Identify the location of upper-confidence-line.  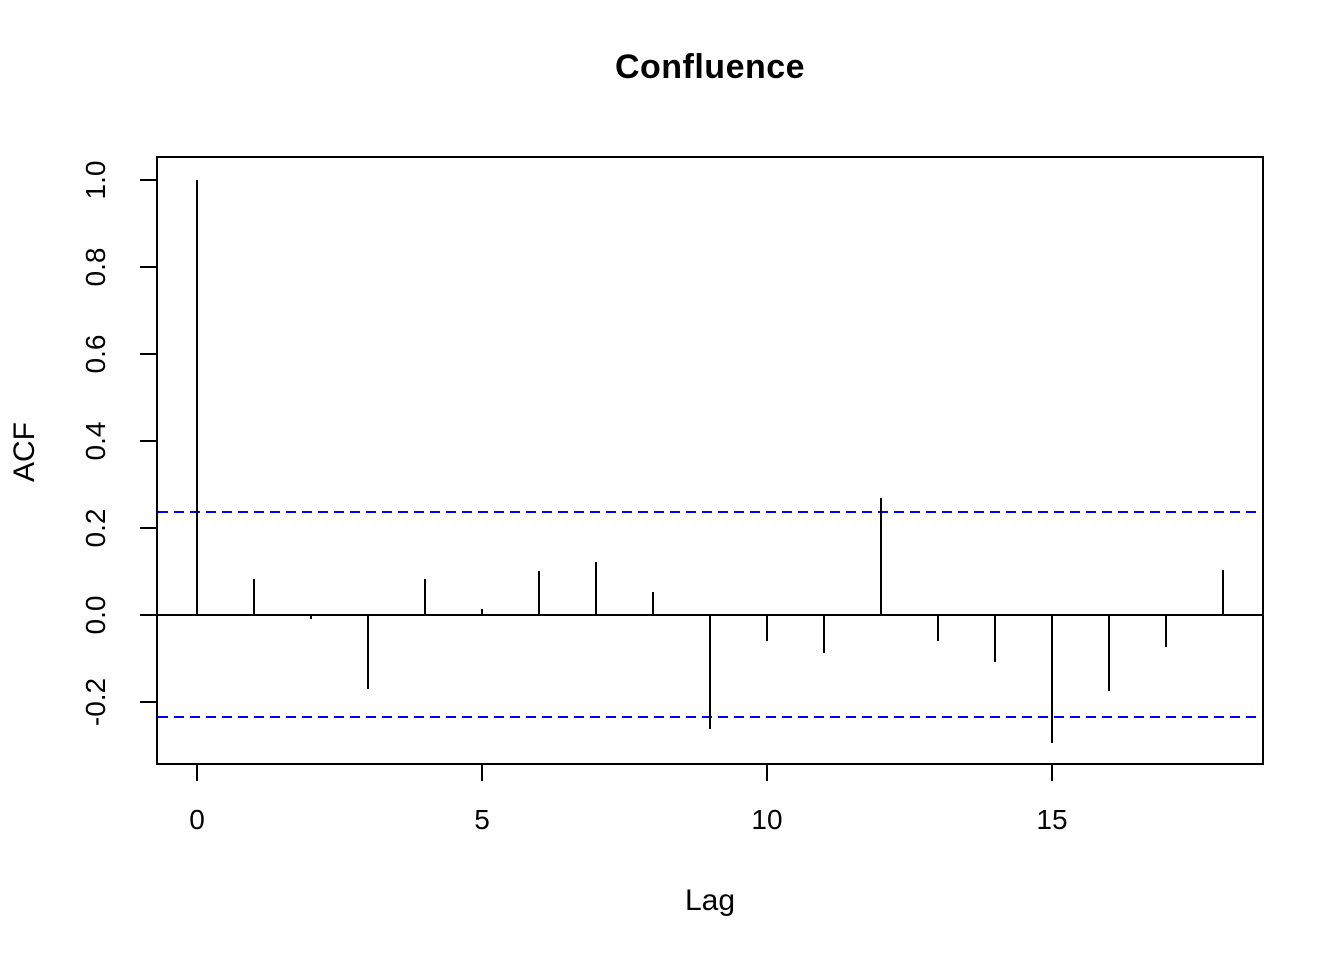
(710, 512).